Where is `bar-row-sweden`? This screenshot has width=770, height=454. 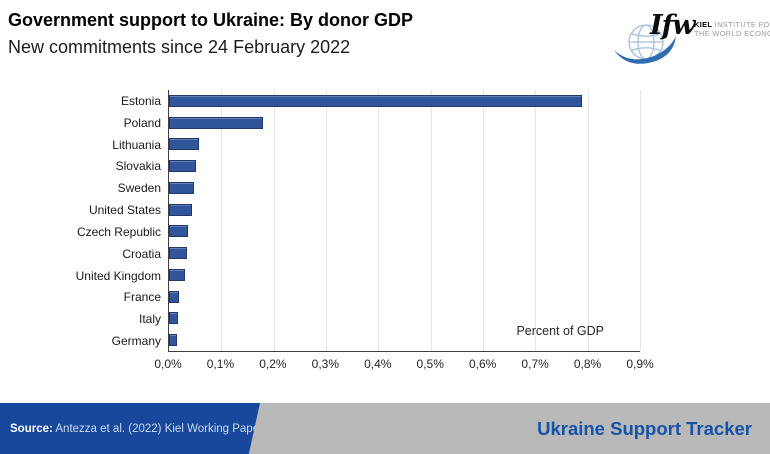 bar-row-sweden is located at coordinates (404, 188).